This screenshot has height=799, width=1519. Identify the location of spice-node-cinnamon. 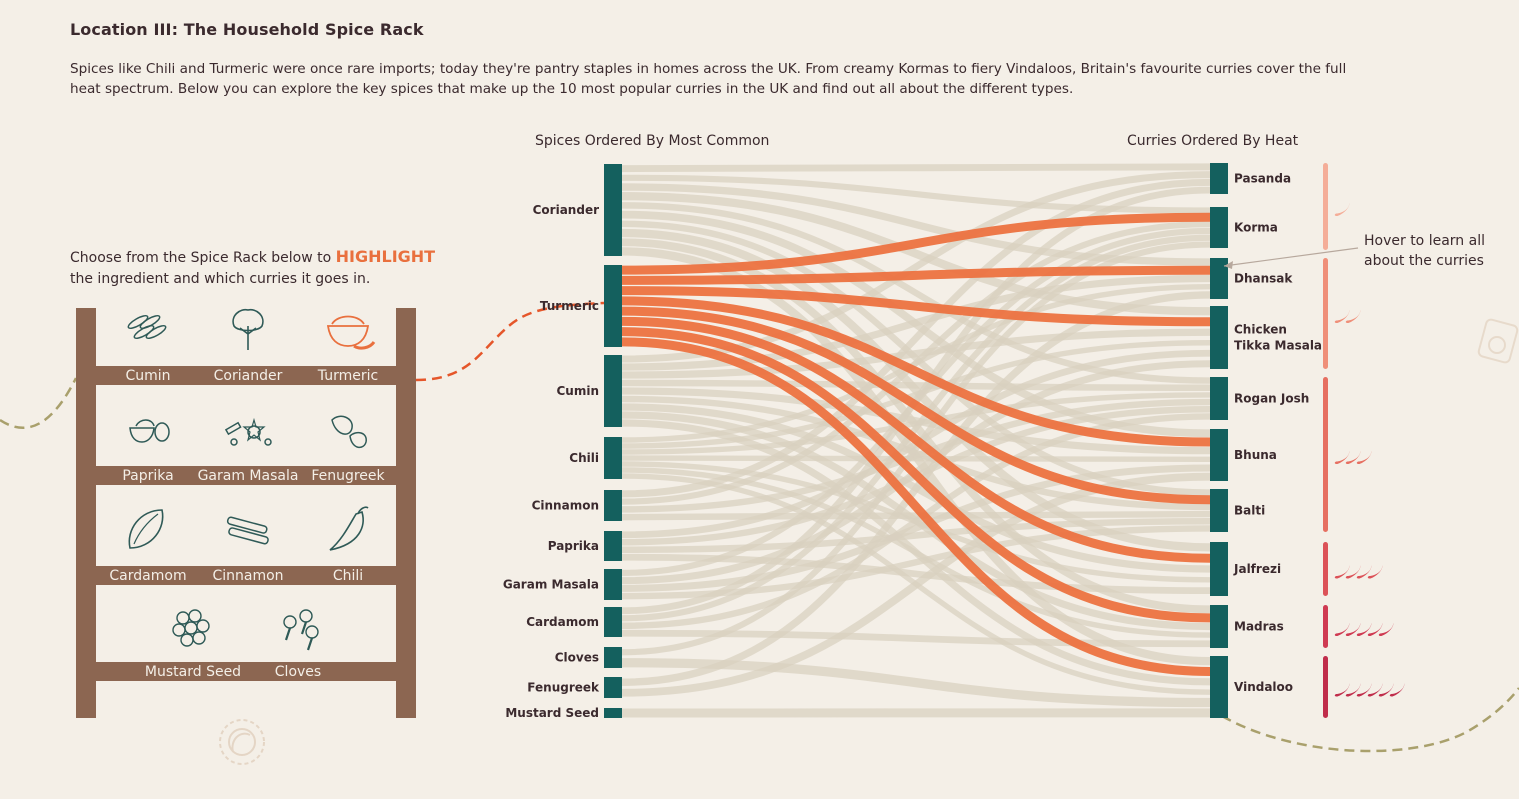
(613, 505).